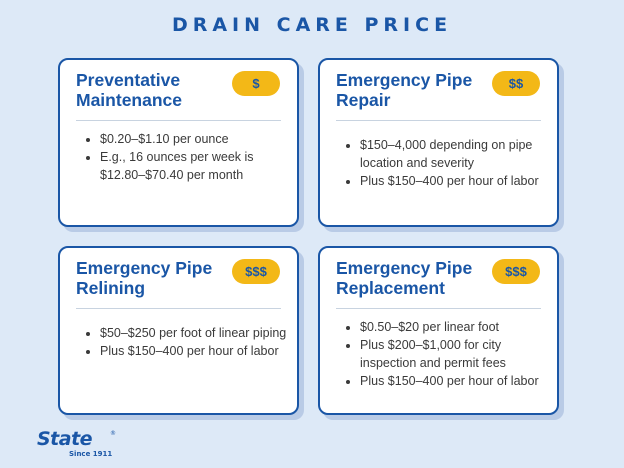 This screenshot has height=468, width=624. I want to click on price-tier-badge: $, so click(256, 83).